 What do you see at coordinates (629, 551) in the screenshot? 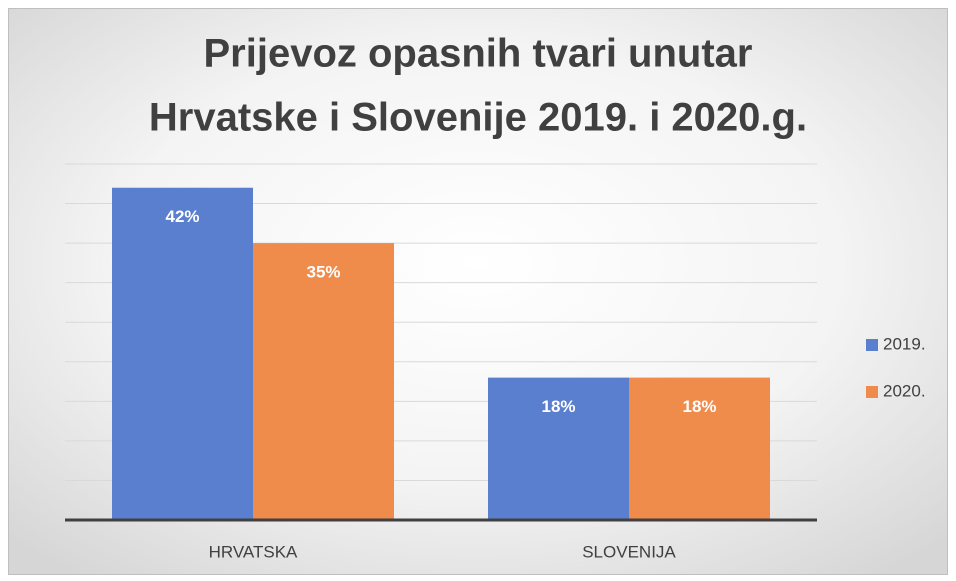
I see `x-tick-label: SLOVENIJA` at bounding box center [629, 551].